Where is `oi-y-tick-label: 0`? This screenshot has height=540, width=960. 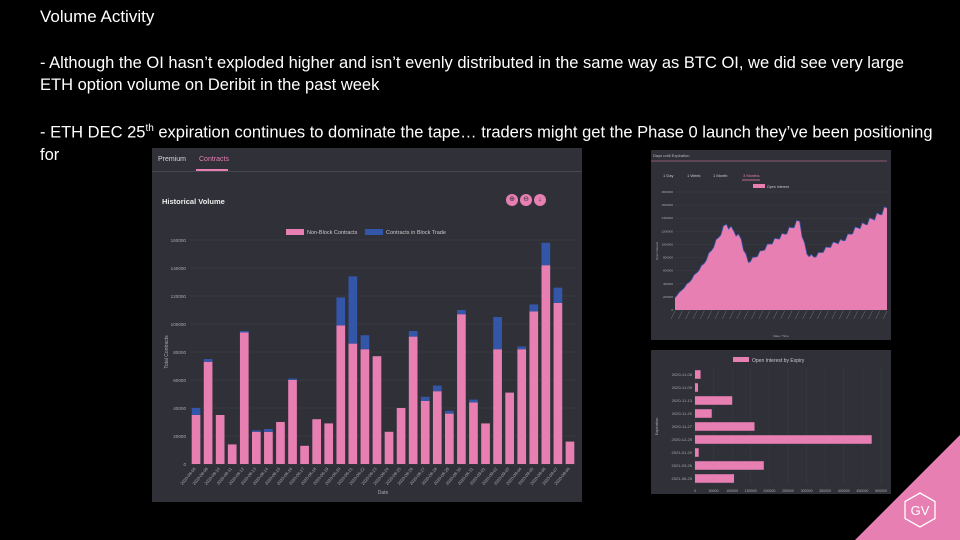 oi-y-tick-label: 0 is located at coordinates (672, 310).